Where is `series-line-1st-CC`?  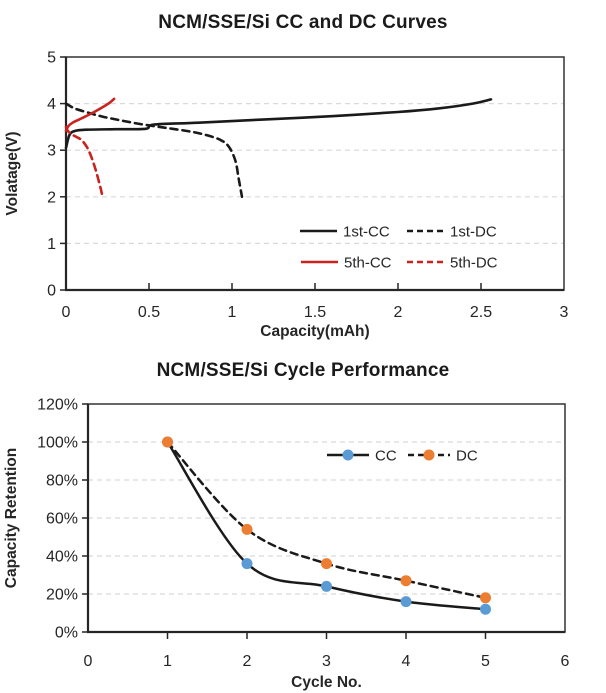
series-line-1st-CC is located at coordinates (278, 124).